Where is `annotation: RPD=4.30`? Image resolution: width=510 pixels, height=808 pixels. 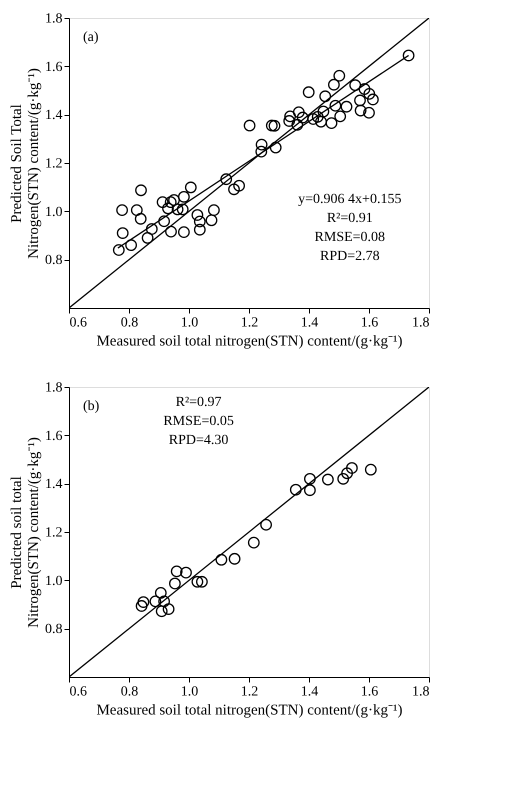 annotation: RPD=4.30 is located at coordinates (198, 440).